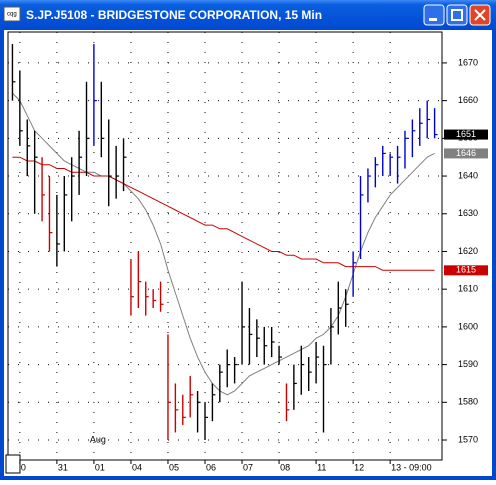 The height and width of the screenshot is (485, 496). What do you see at coordinates (248, 467) in the screenshot?
I see `x-tick-label: 07` at bounding box center [248, 467].